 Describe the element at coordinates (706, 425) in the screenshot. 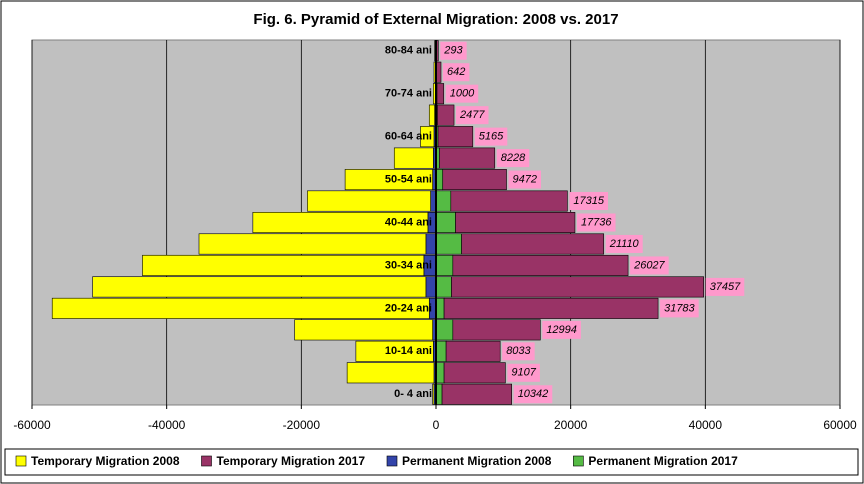

I see `x-tick-label: 40000` at that location.